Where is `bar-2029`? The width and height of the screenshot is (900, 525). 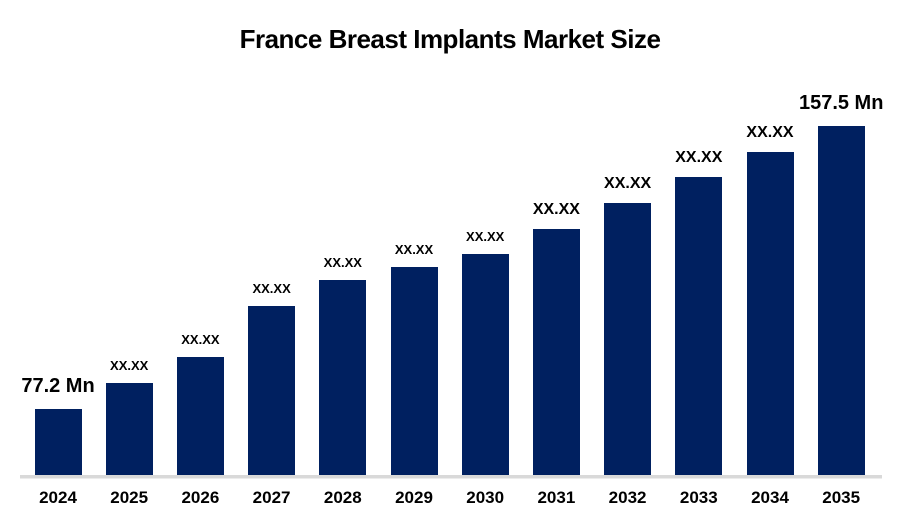 bar-2029 is located at coordinates (414, 371).